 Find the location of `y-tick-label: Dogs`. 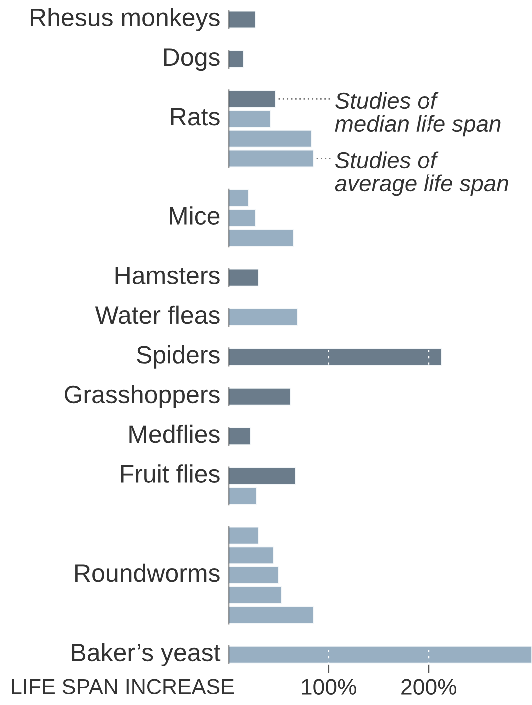

y-tick-label: Dogs is located at coordinates (192, 60).